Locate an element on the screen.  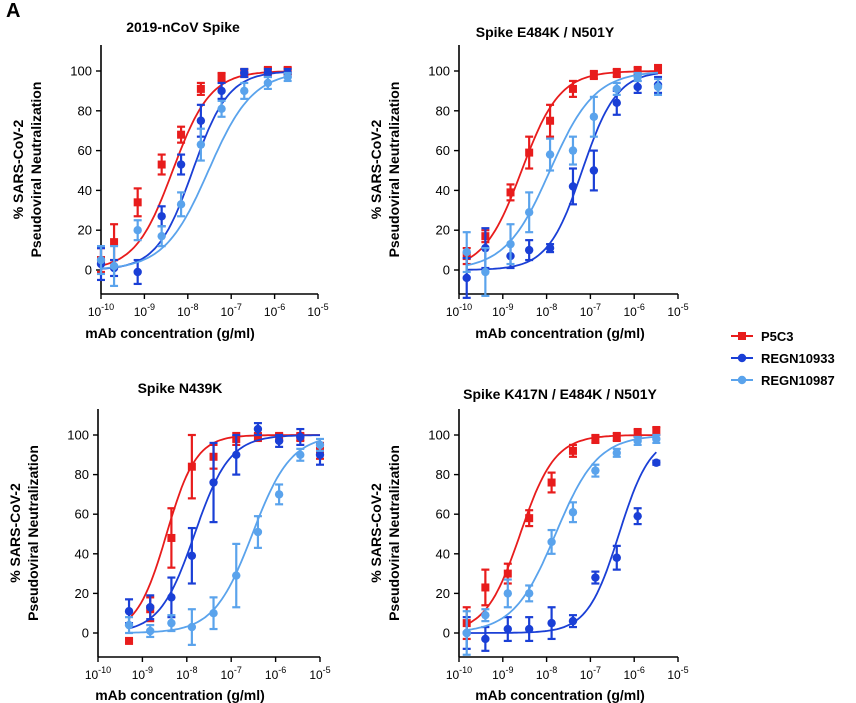
panel-letter: A is located at coordinates (13, 11).